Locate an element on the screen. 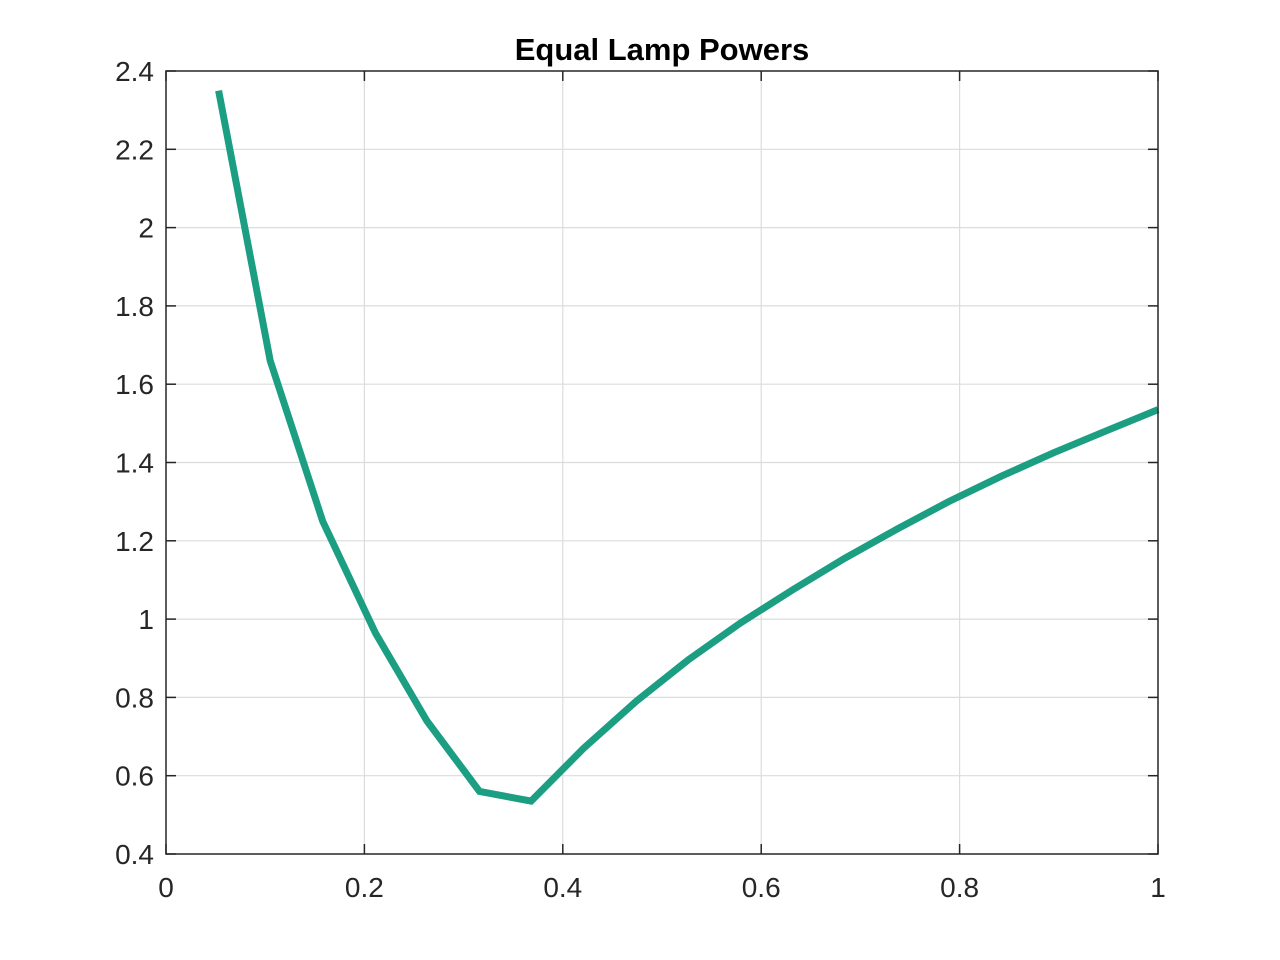 This screenshot has height=960, width=1280. x-tick-label: 1 is located at coordinates (1158, 887).